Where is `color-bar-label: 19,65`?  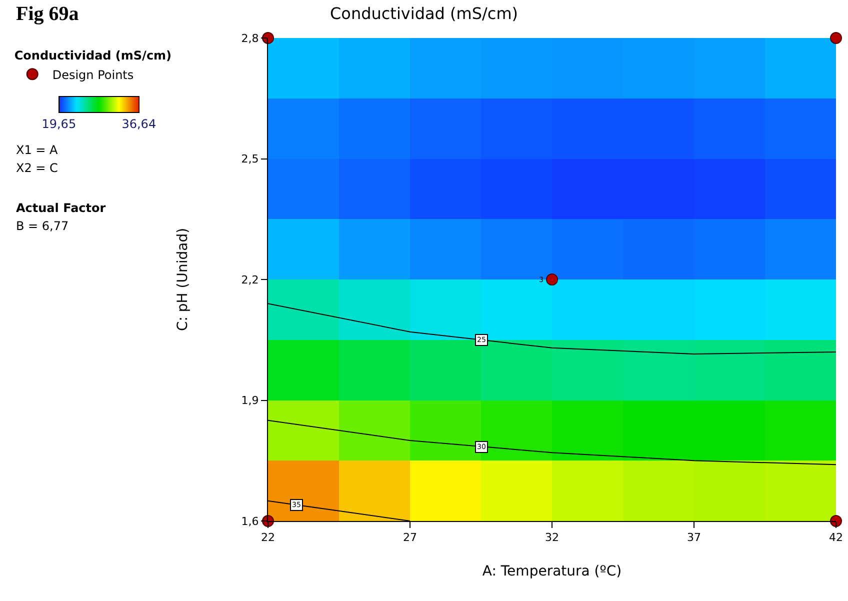
color-bar-label: 19,65 is located at coordinates (59, 123).